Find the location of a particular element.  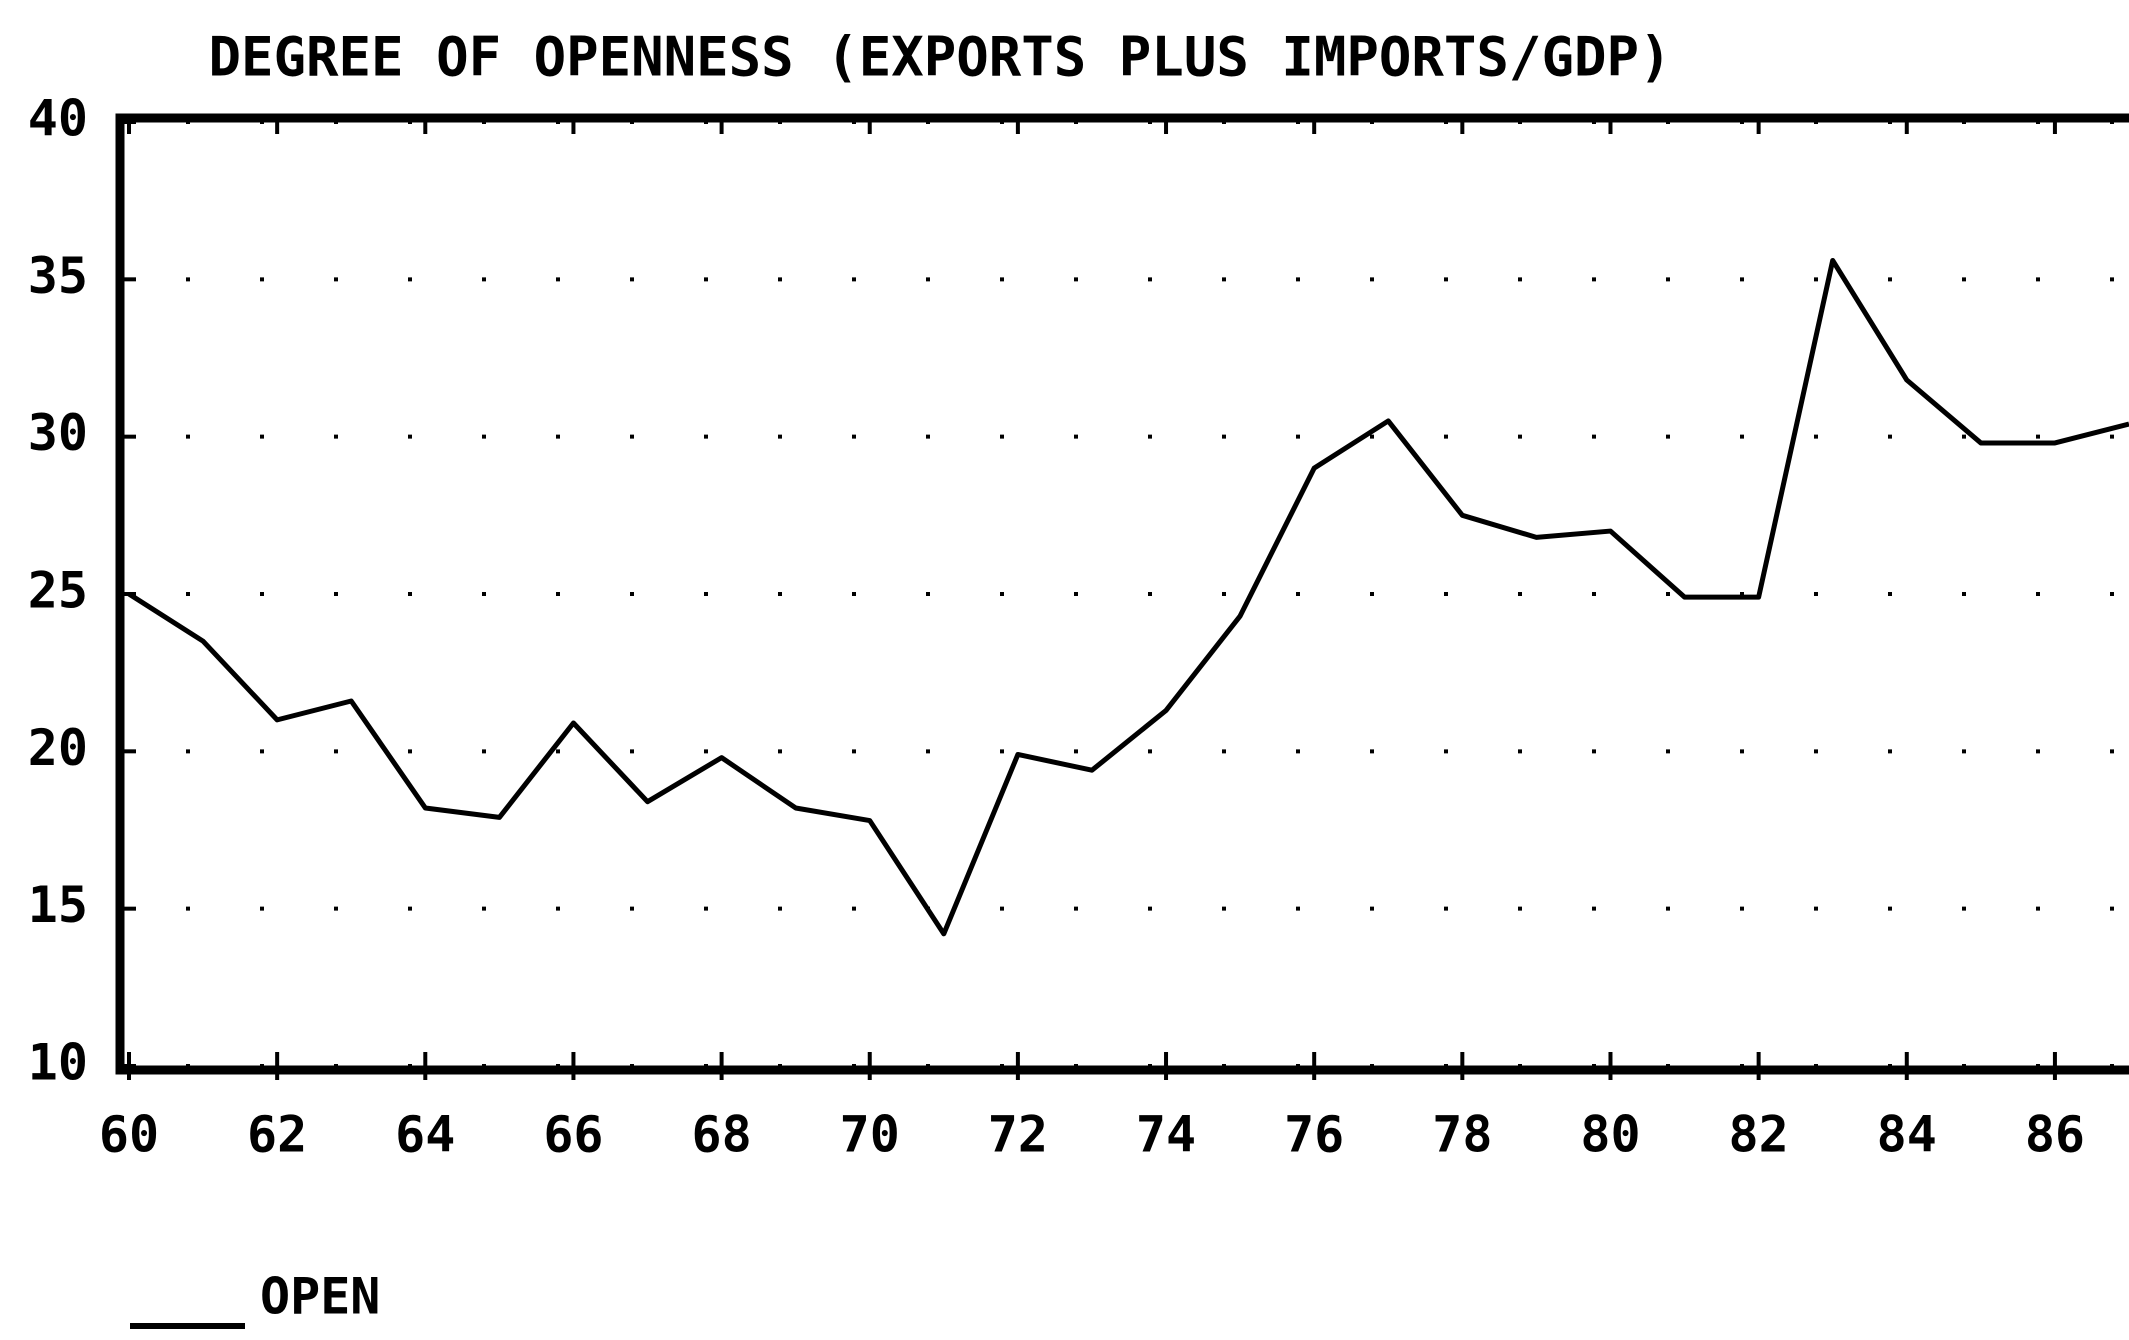

x-tick-label: 62 is located at coordinates (277, 1135).